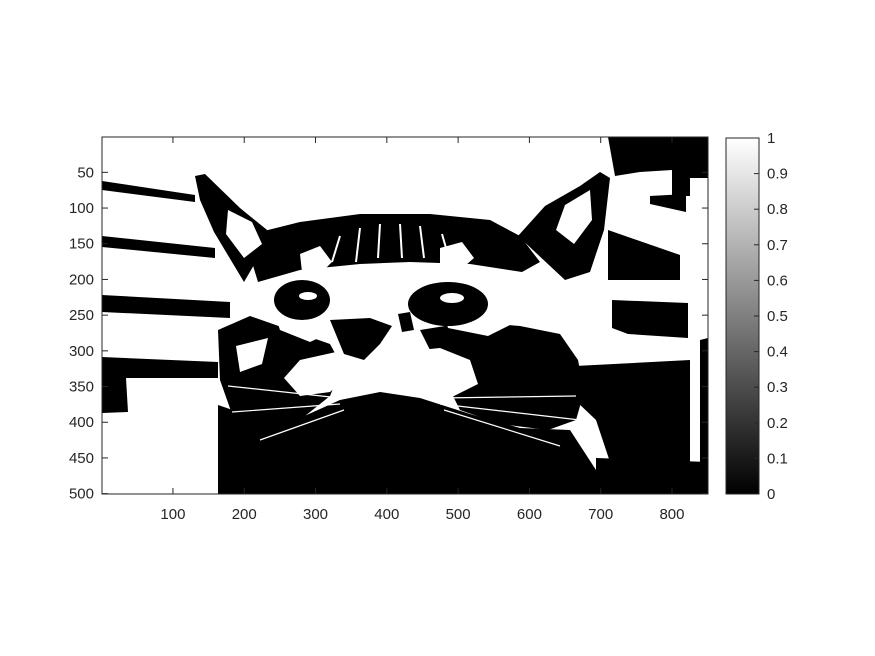  What do you see at coordinates (85, 172) in the screenshot?
I see `y-tick-label: 50` at bounding box center [85, 172].